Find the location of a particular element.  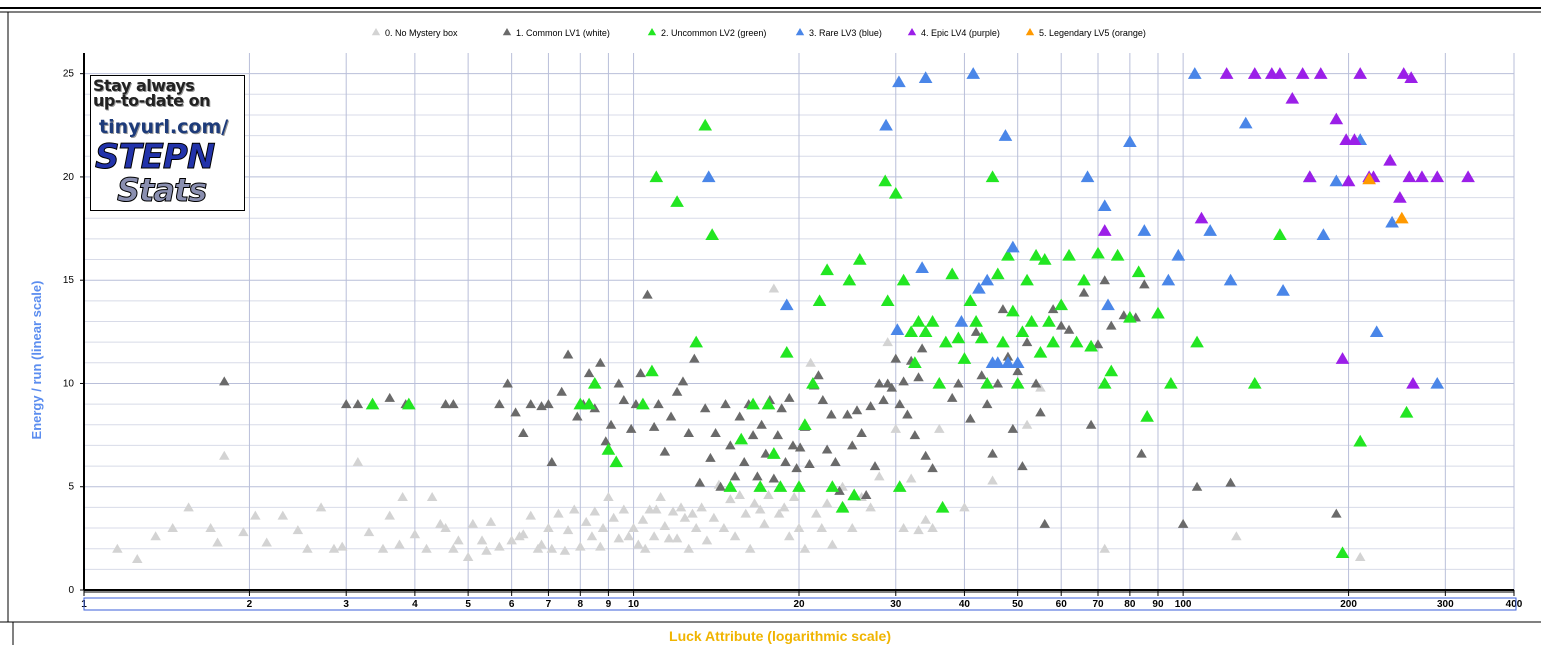

legend-item: 0. No Mystery box is located at coordinates (414, 33).